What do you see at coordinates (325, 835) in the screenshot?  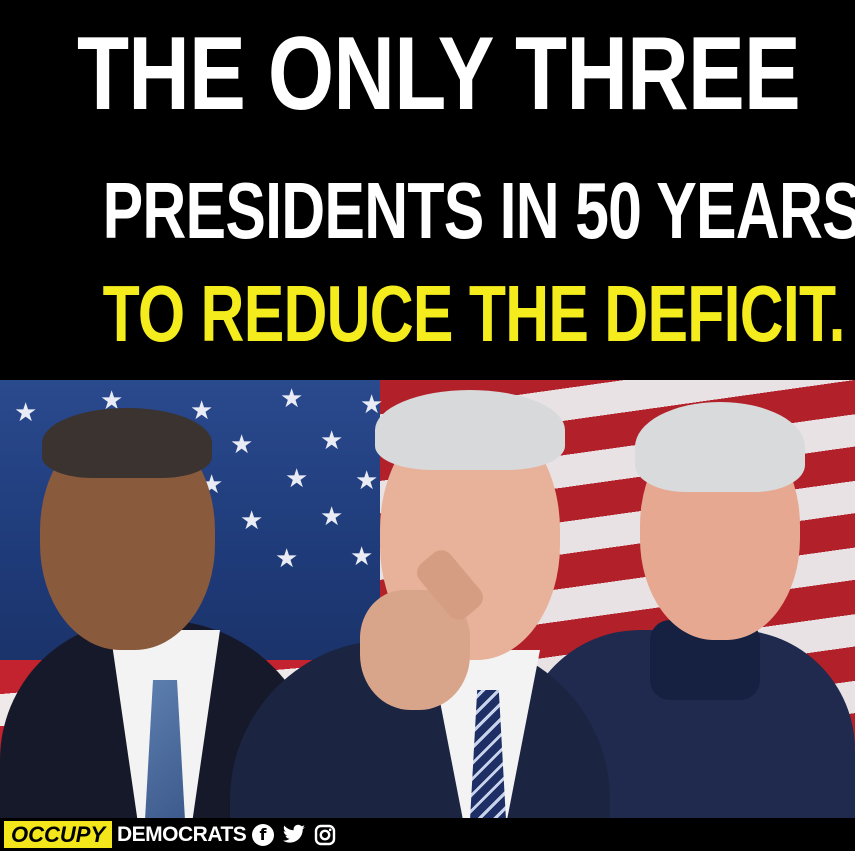 I see `instagram-icon` at bounding box center [325, 835].